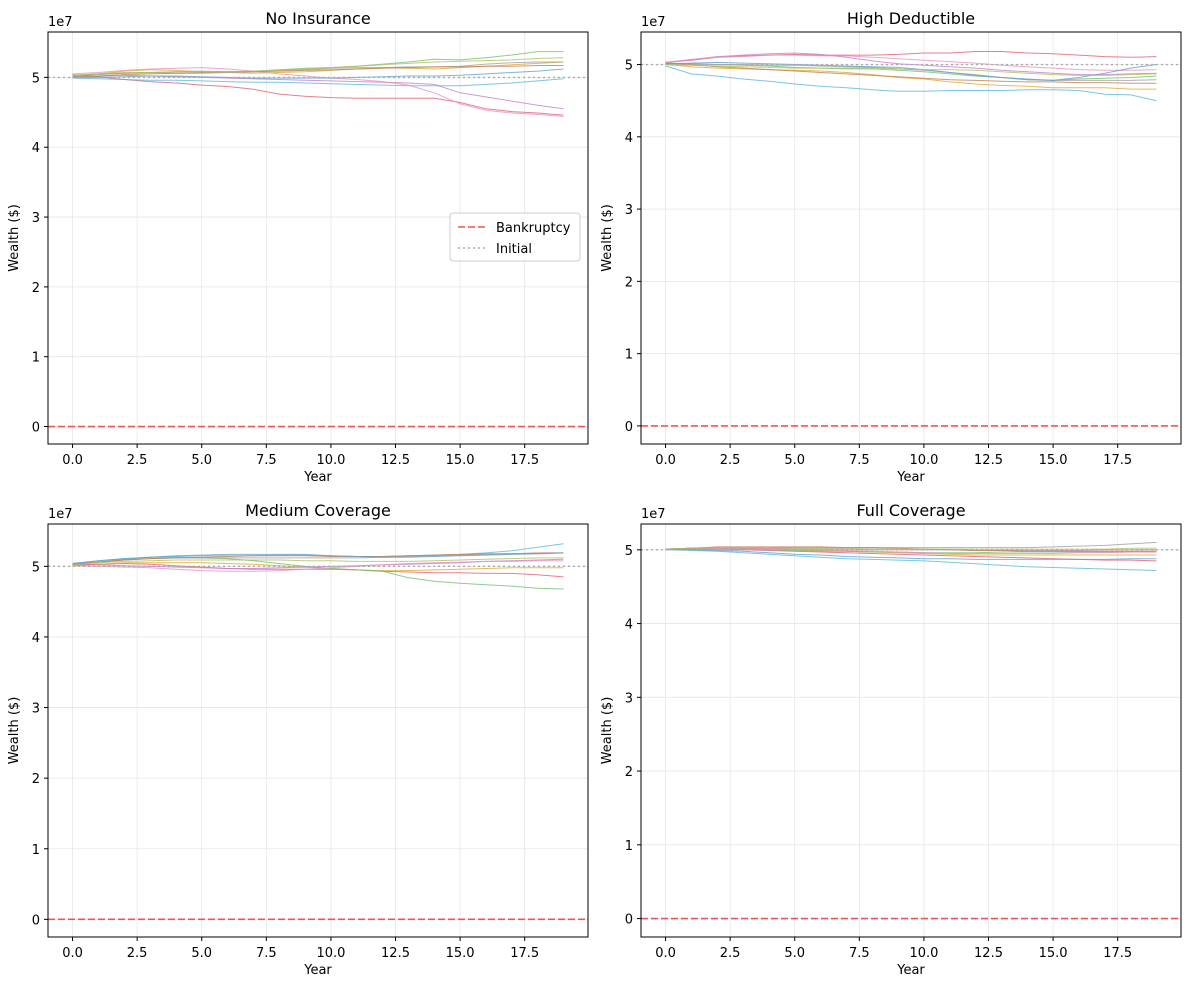  I want to click on chart-title: Medium Coverage, so click(318, 510).